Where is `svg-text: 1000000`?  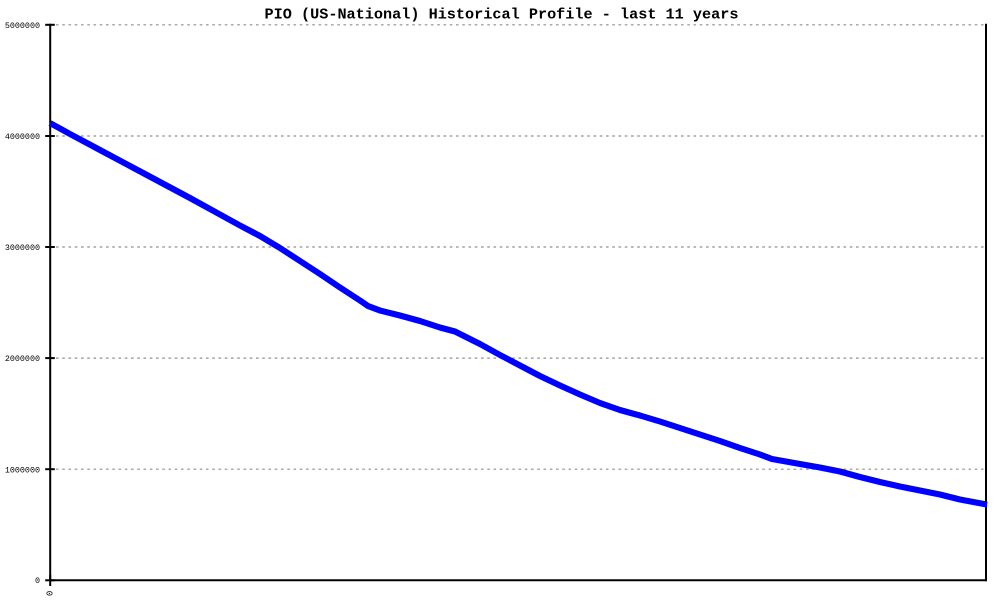
svg-text: 1000000 is located at coordinates (22, 470).